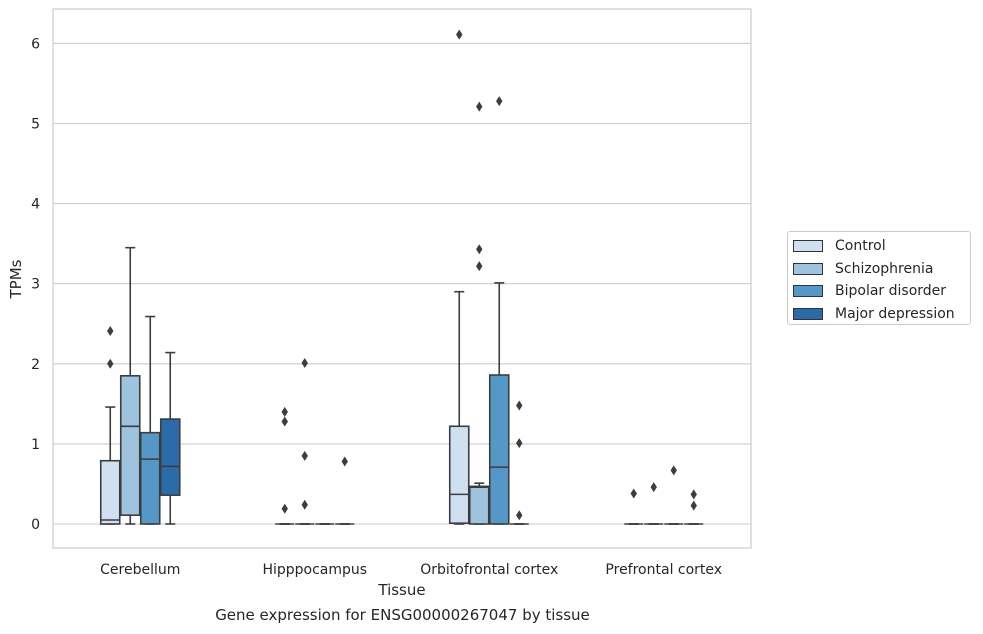 The height and width of the screenshot is (634, 983). What do you see at coordinates (35, 44) in the screenshot?
I see `y-tick-label: 6` at bounding box center [35, 44].